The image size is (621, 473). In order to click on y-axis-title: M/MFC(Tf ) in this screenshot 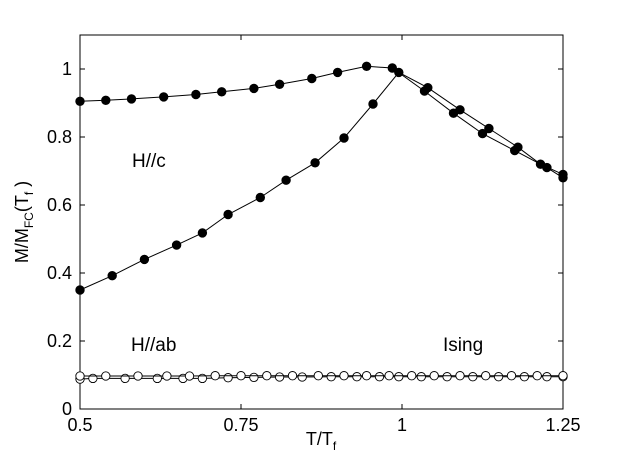, I will do `click(24, 222)`.